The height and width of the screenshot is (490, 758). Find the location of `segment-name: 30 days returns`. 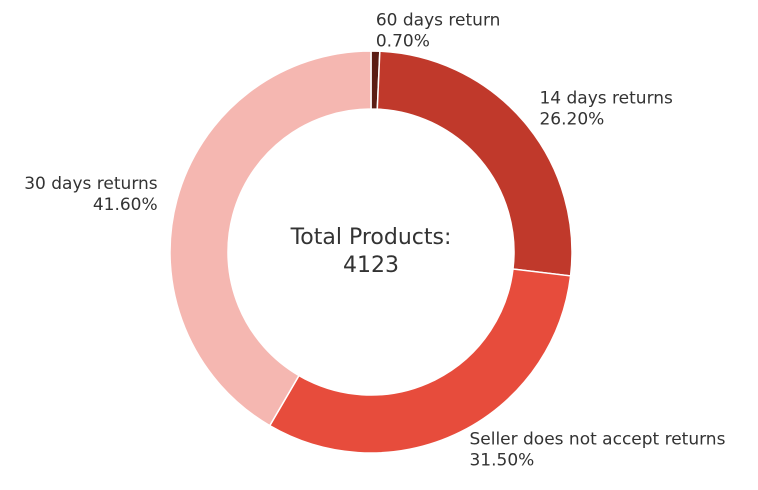

segment-name: 30 days returns is located at coordinates (91, 184).